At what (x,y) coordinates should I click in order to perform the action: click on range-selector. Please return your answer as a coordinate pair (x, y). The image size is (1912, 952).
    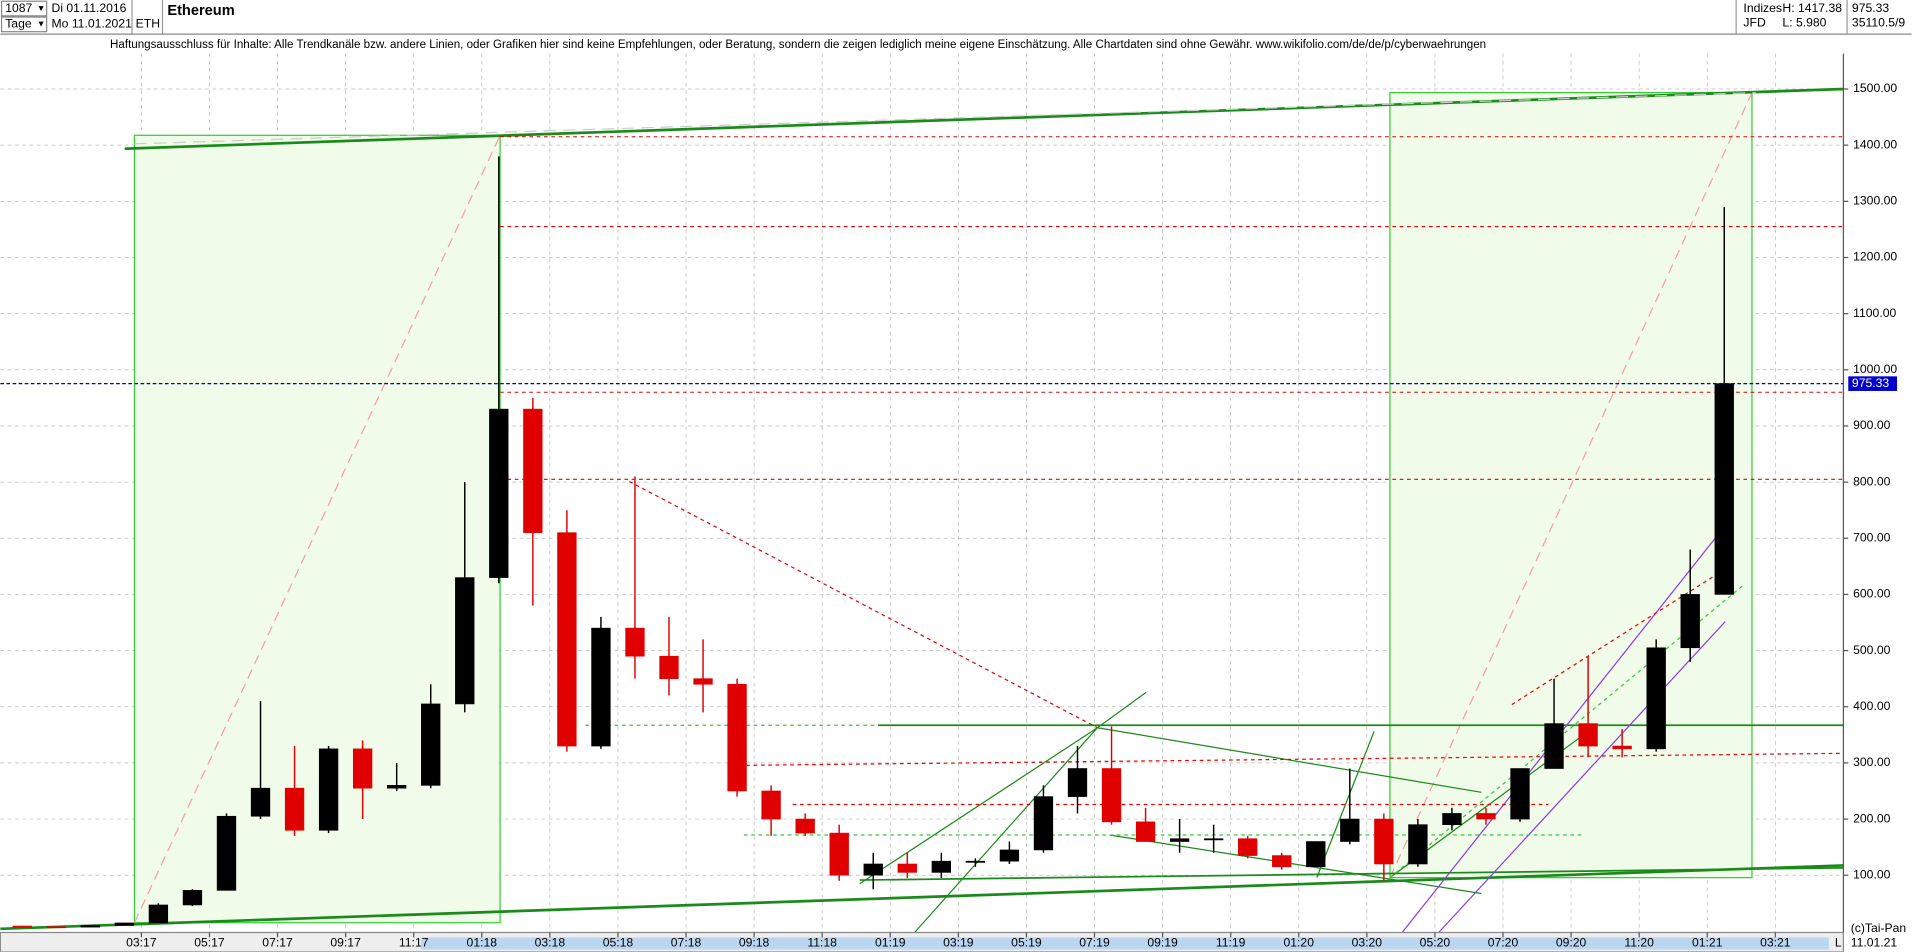
    Looking at the image, I should click on (1124, 943).